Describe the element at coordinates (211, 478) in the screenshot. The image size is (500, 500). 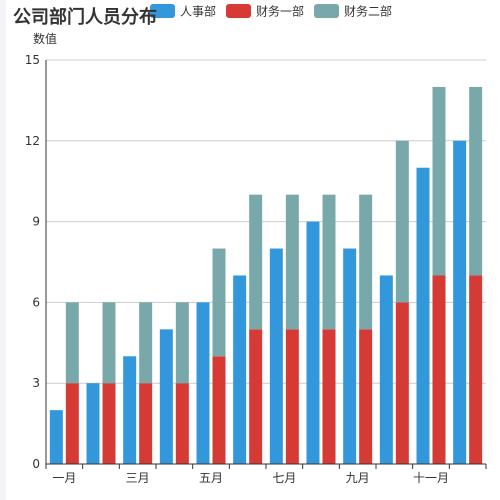
I see `x-tick-label: 五月` at that location.